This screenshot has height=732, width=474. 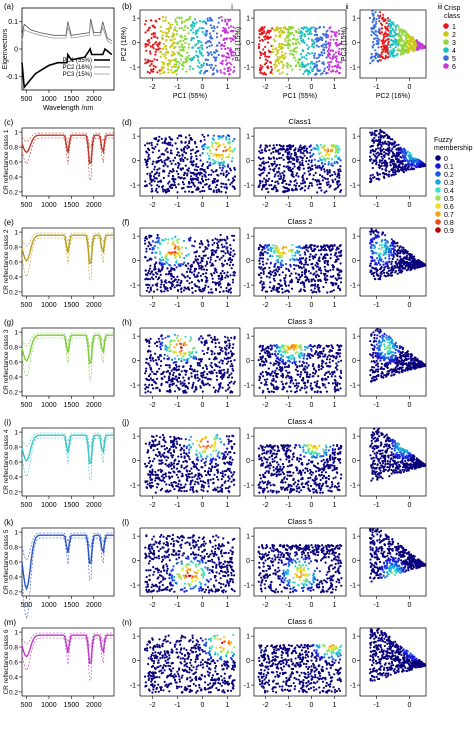 What do you see at coordinates (354, 161) in the screenshot?
I see `y-tick-label: 0` at bounding box center [354, 161].